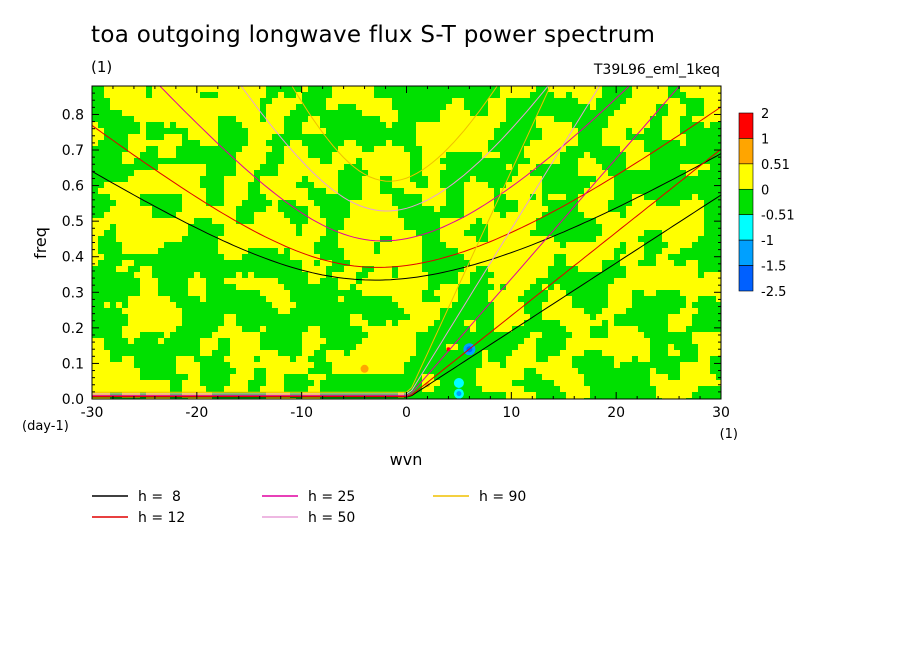 The width and height of the screenshot is (904, 654). I want to click on legend: h = 8 h = 12 h = 25 h = 50 h = 90, so click(309, 507).